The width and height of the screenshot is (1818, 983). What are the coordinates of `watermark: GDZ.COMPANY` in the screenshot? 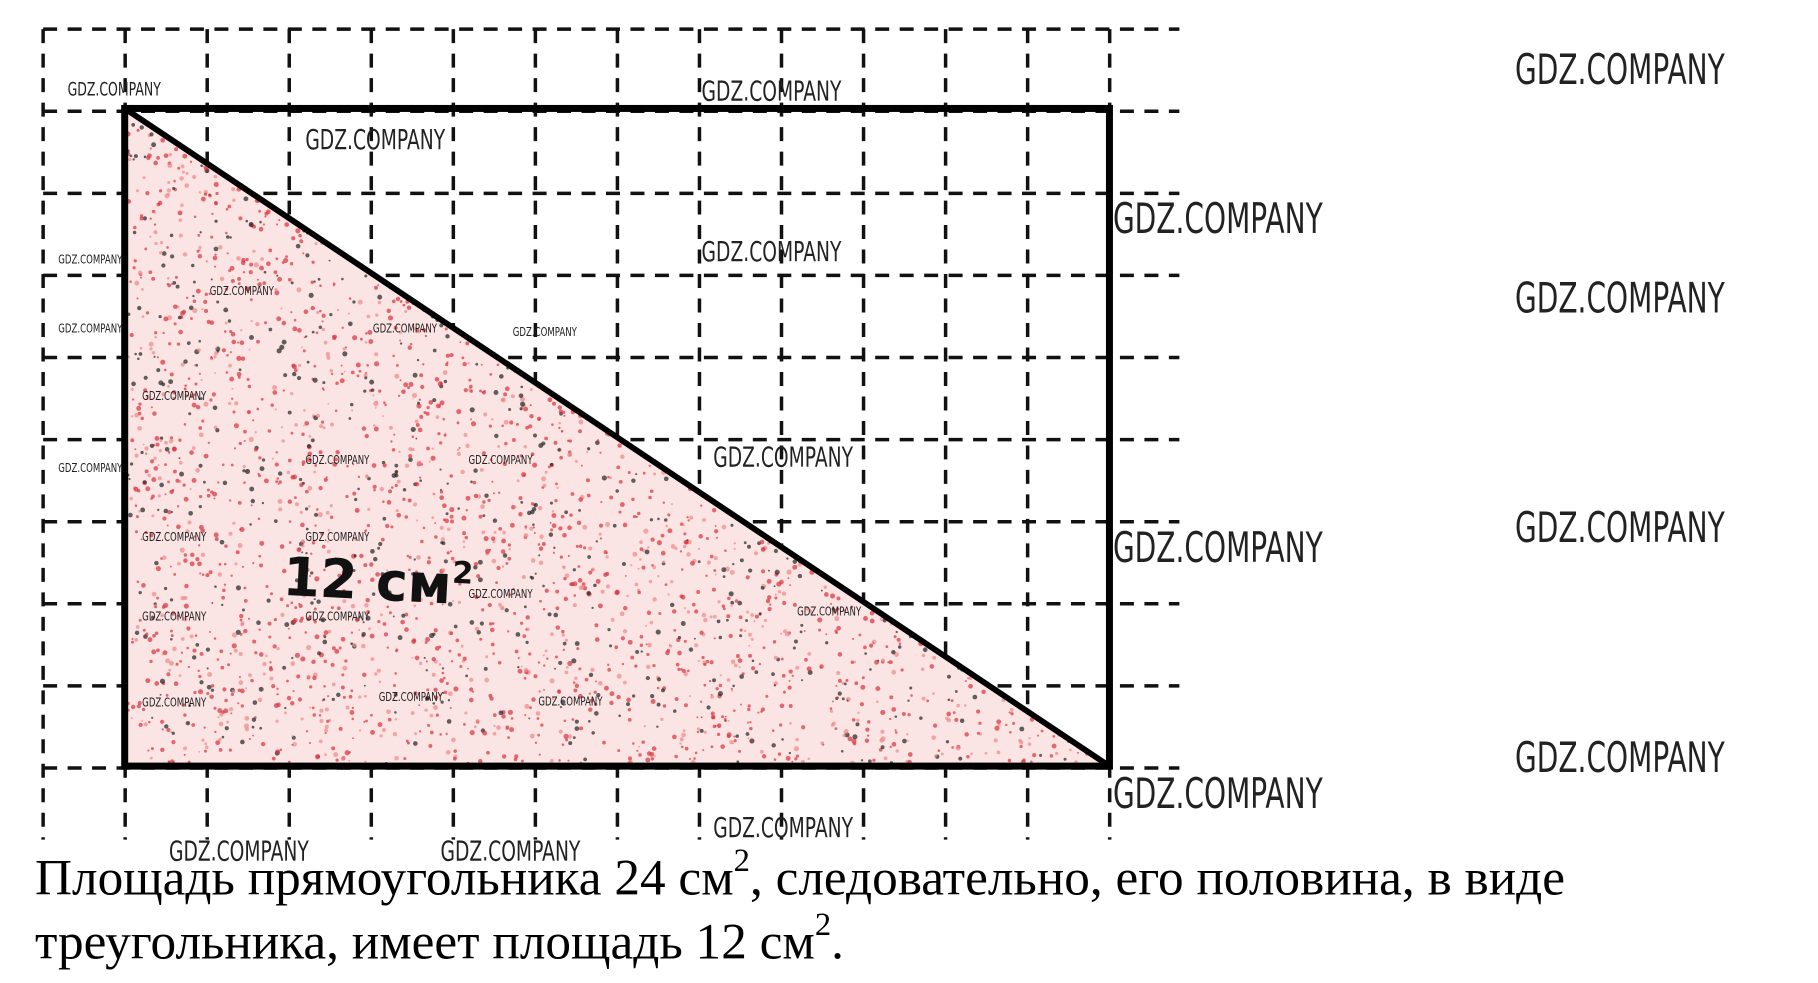 It's located at (772, 90).